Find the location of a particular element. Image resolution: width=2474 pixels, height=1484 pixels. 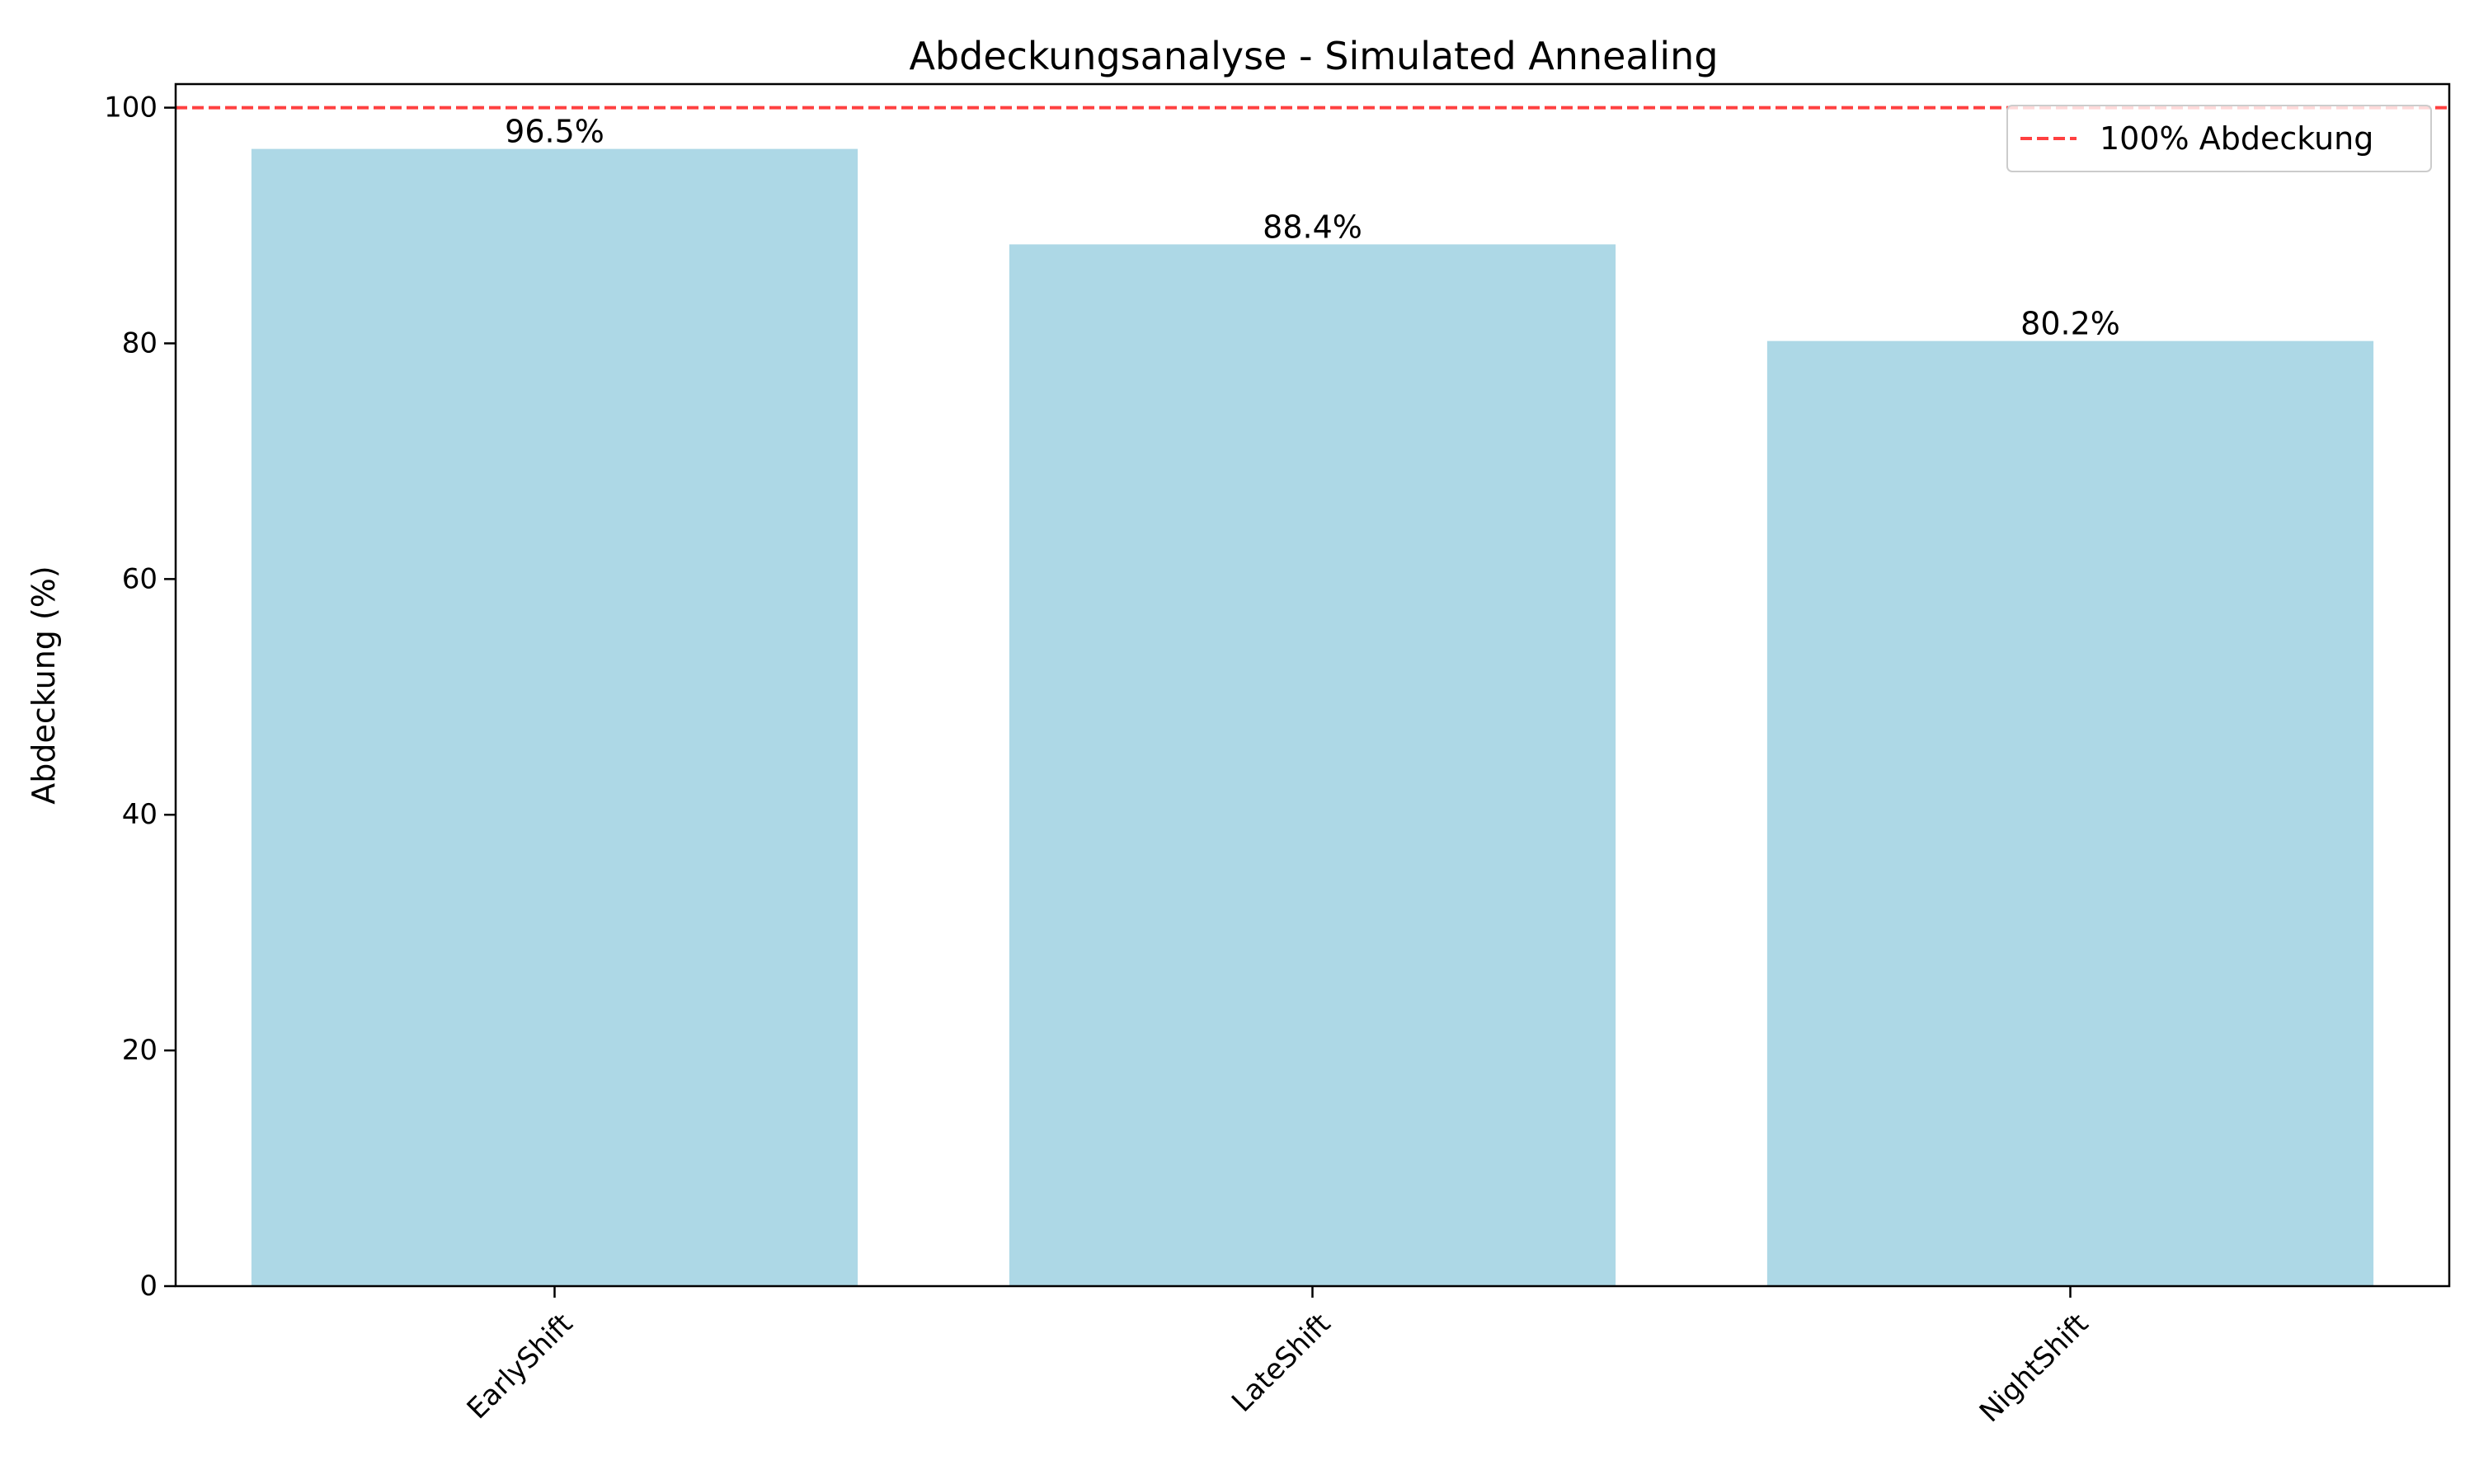

y-tick-label: 60 is located at coordinates (140, 578).